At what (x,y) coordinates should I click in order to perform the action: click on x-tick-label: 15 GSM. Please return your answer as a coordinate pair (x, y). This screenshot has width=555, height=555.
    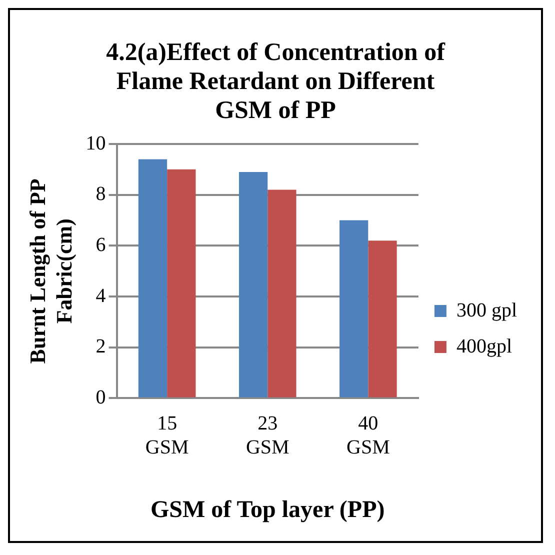
    Looking at the image, I should click on (167, 435).